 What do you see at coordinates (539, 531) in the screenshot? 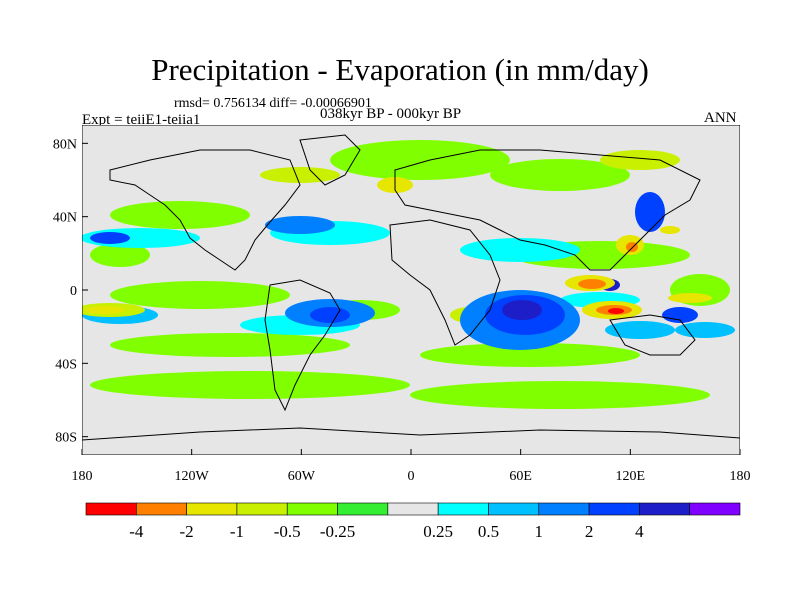
I see `colorbar-label: 1` at bounding box center [539, 531].